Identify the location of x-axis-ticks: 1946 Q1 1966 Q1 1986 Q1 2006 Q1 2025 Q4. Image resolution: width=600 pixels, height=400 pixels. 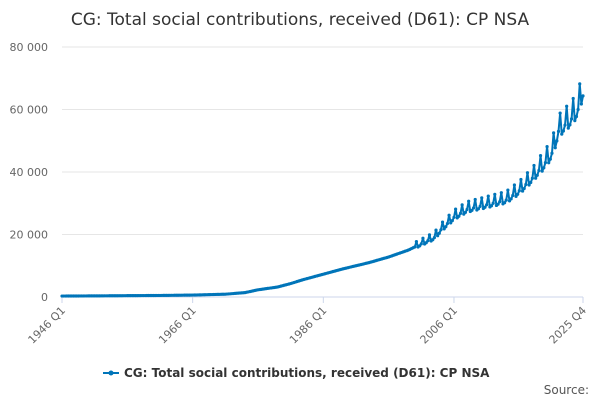
(308, 322).